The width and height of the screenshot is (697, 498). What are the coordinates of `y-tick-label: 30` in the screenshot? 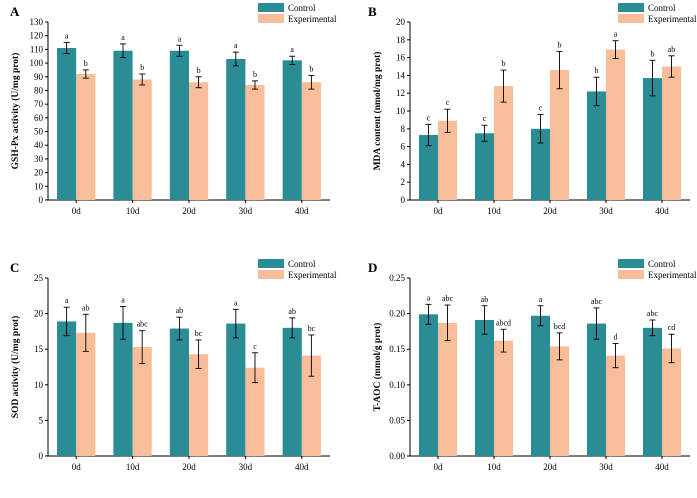 It's located at (39, 159).